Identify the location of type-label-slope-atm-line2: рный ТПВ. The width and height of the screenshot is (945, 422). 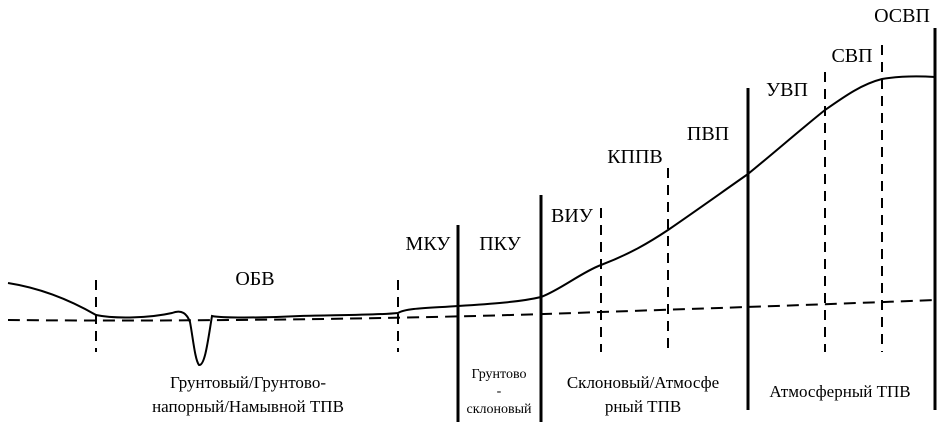
(643, 406).